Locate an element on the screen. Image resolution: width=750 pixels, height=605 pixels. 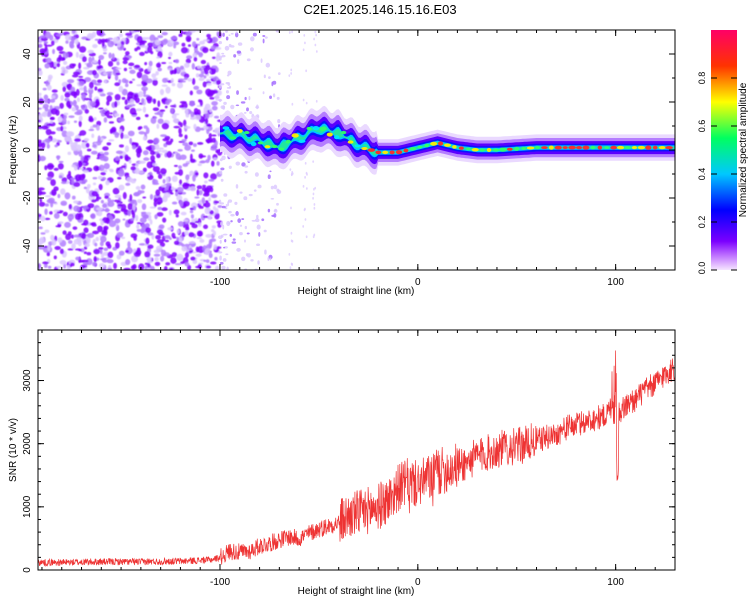
ridge-hotspots is located at coordinates (447, 140).